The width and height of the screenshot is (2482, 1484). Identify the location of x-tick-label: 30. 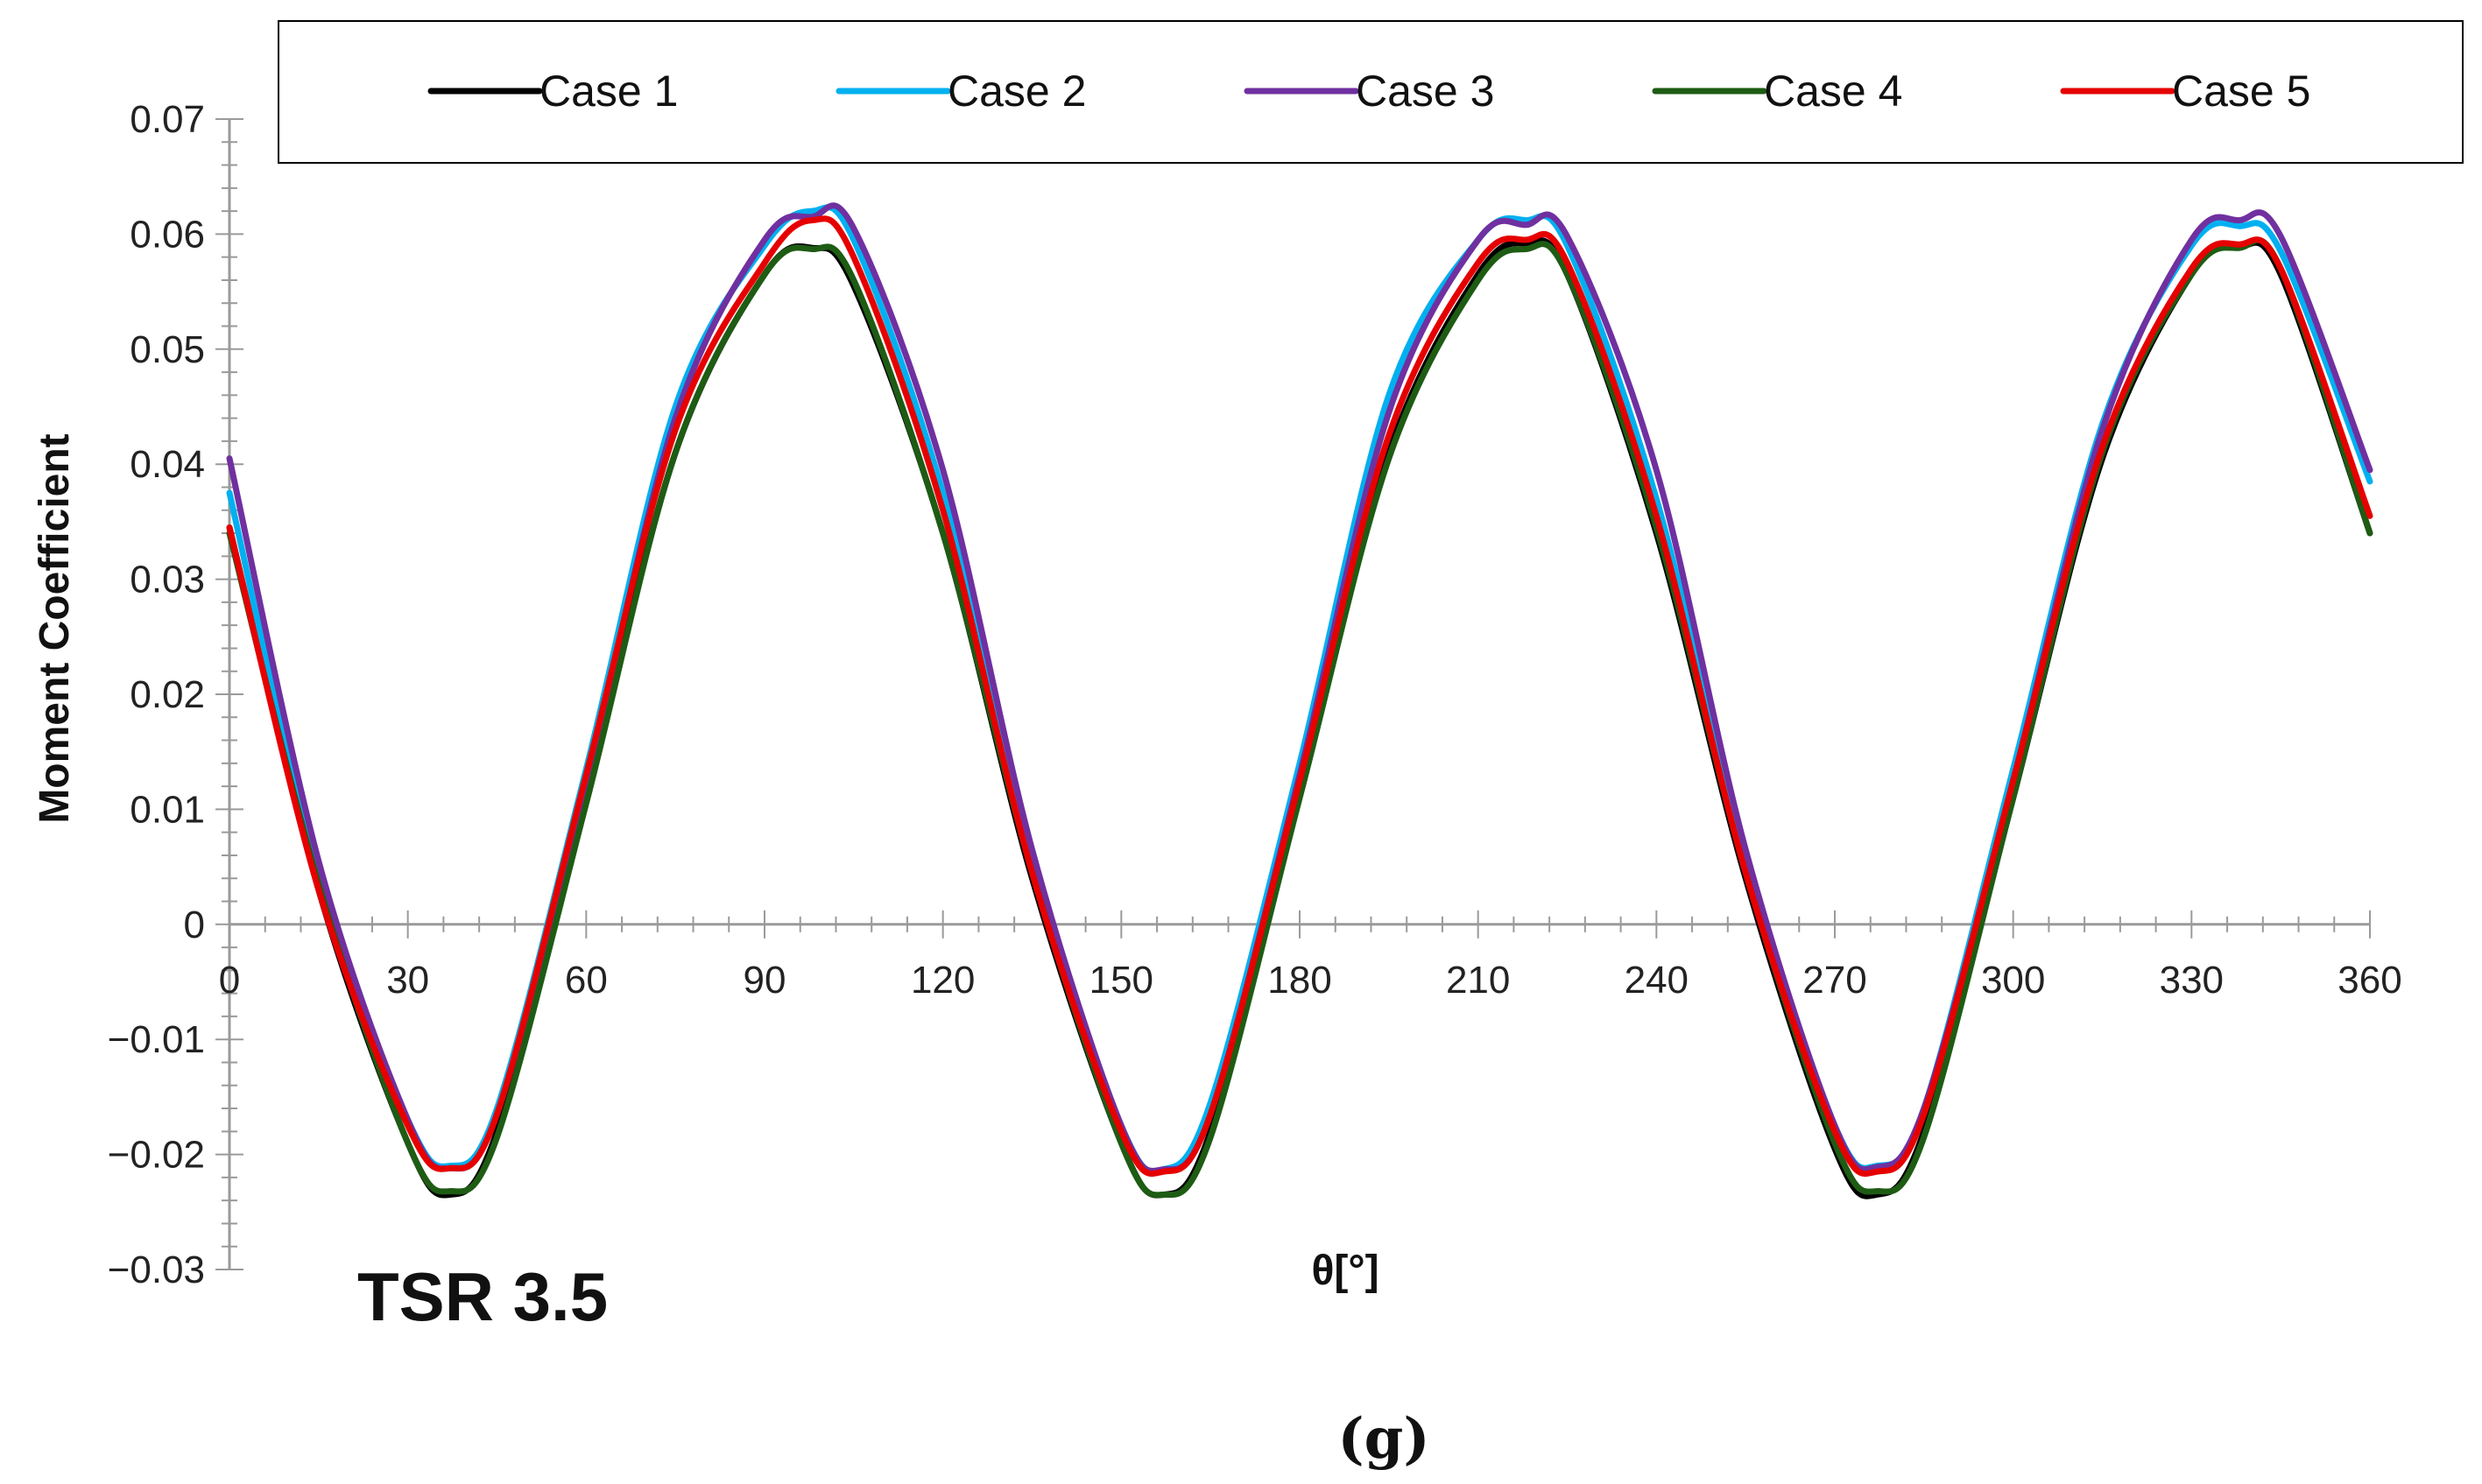
(407, 980).